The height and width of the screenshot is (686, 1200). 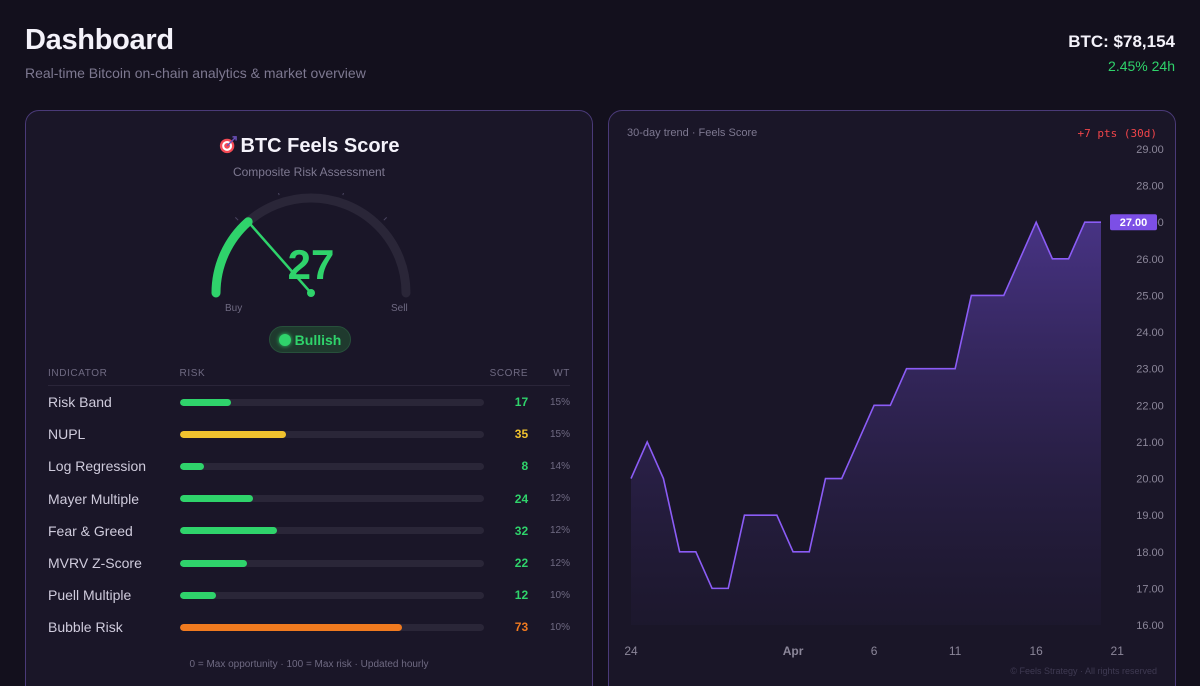 I want to click on score-value: 27, so click(x=311, y=264).